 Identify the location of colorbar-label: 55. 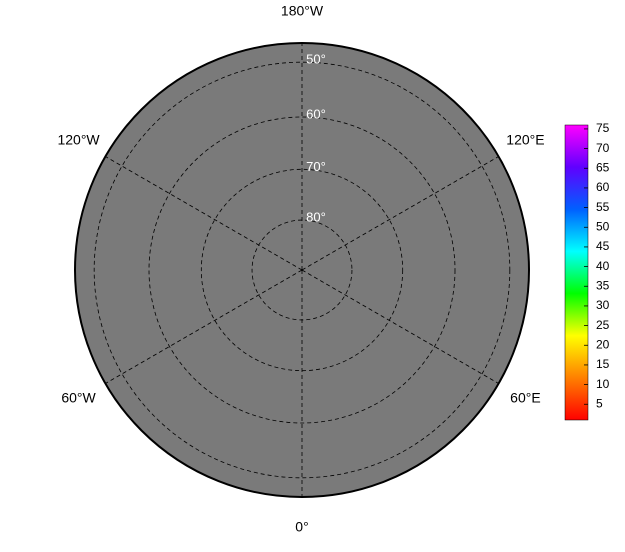
(603, 207).